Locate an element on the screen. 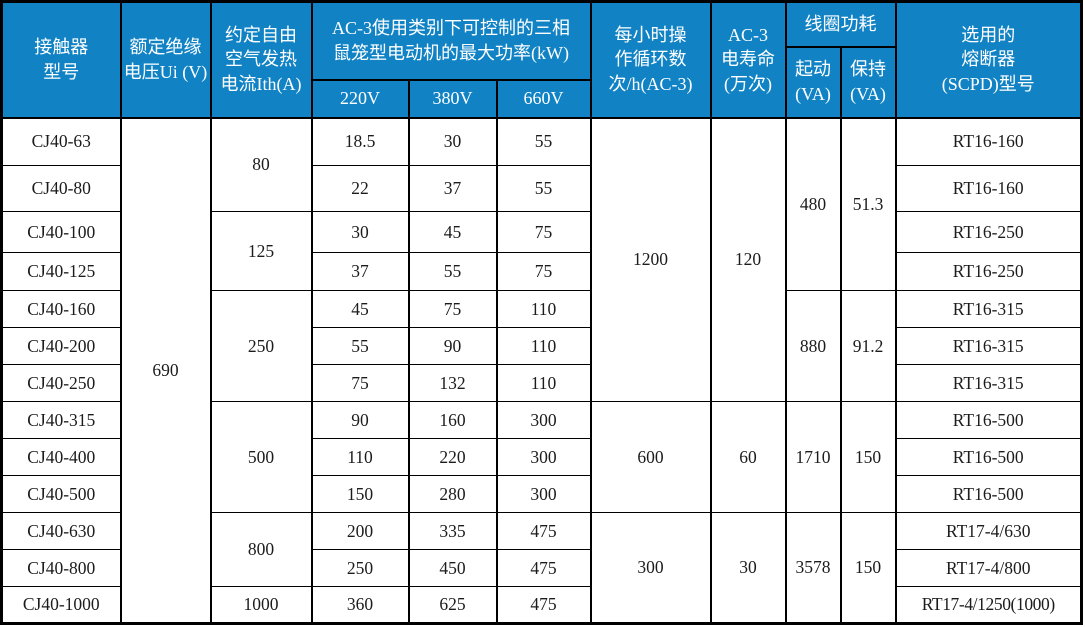 Image resolution: width=1085 pixels, height=627 pixels. cell-model: CJ40-63 is located at coordinates (61, 141).